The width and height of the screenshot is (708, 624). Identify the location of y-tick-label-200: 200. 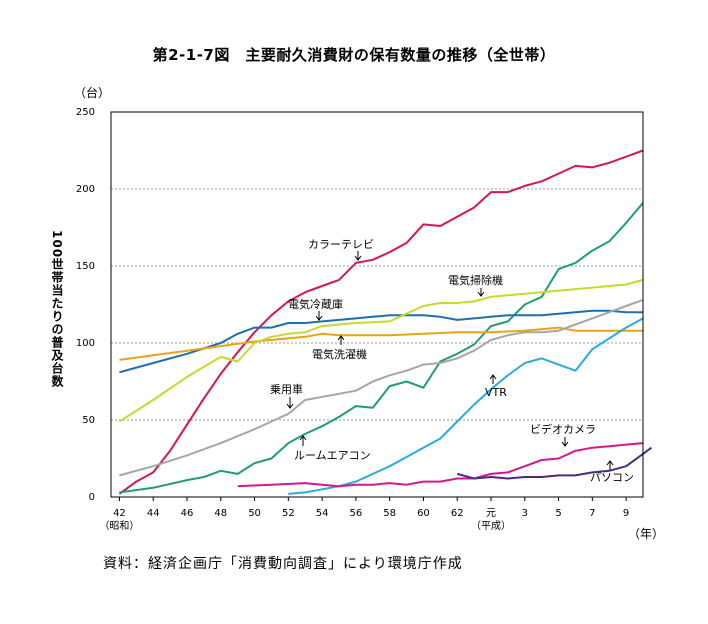
(85, 189).